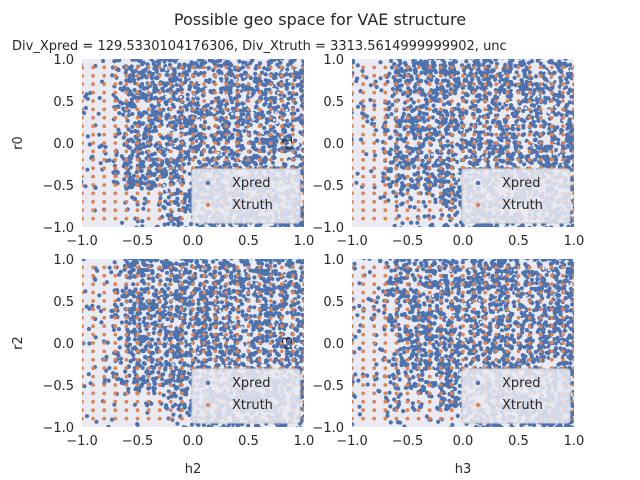 This screenshot has width=640, height=480. I want to click on y-tick-label: −0.5, so click(58, 186).